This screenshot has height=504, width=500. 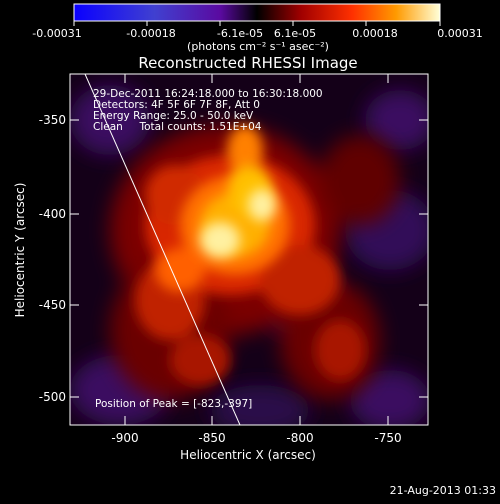 What do you see at coordinates (257, 23) in the screenshot?
I see `colorbar-ticks` at bounding box center [257, 23].